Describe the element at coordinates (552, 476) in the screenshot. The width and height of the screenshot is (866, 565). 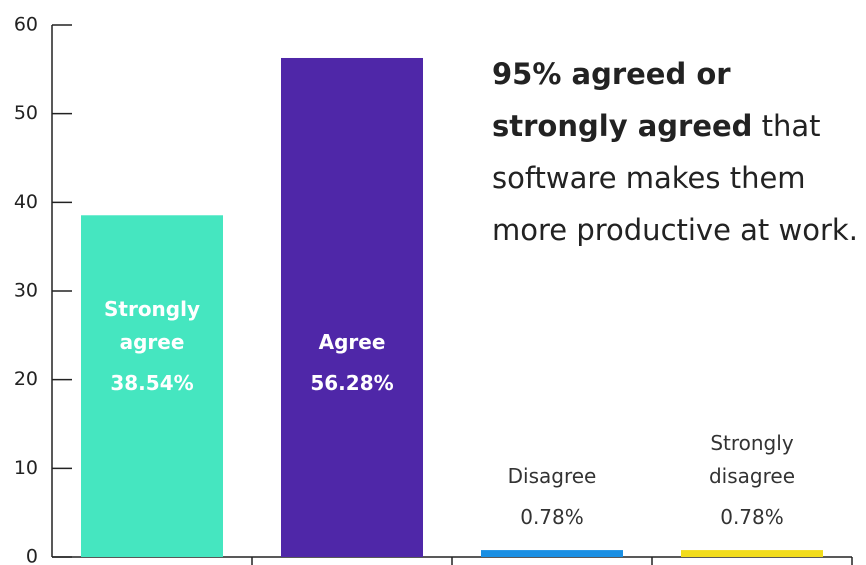
I see `category-label: Disagree` at that location.